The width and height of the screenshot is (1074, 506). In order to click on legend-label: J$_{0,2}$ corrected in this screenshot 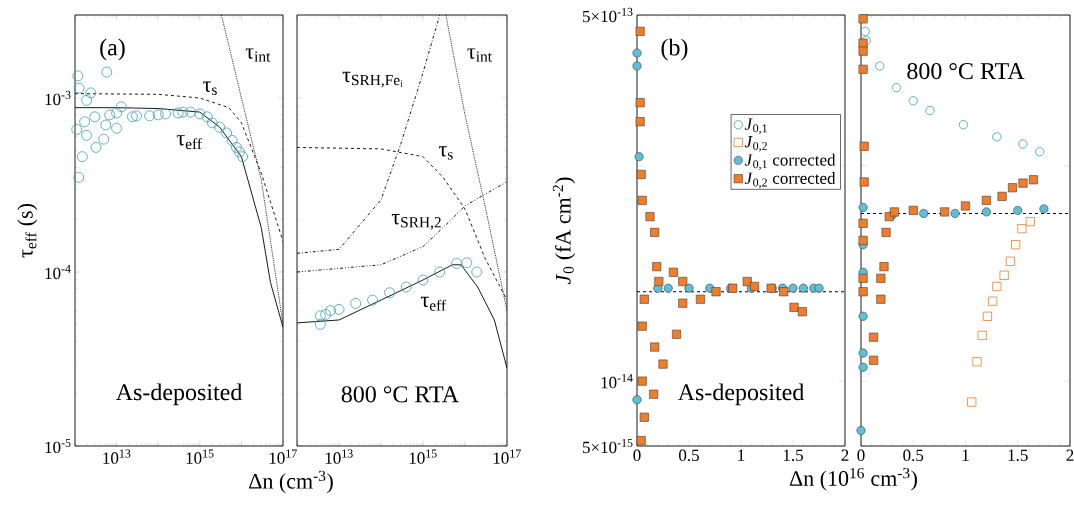, I will do `click(790, 180)`.